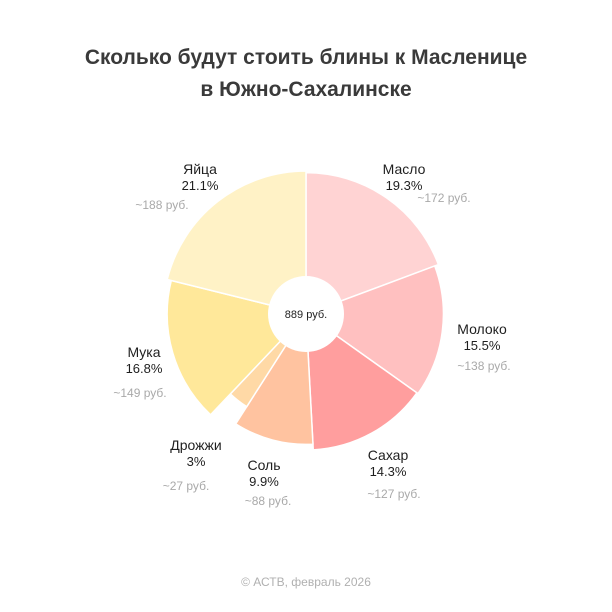 Image resolution: width=612 pixels, height=612 pixels. I want to click on slice-name-label-1: Масло, so click(404, 169).